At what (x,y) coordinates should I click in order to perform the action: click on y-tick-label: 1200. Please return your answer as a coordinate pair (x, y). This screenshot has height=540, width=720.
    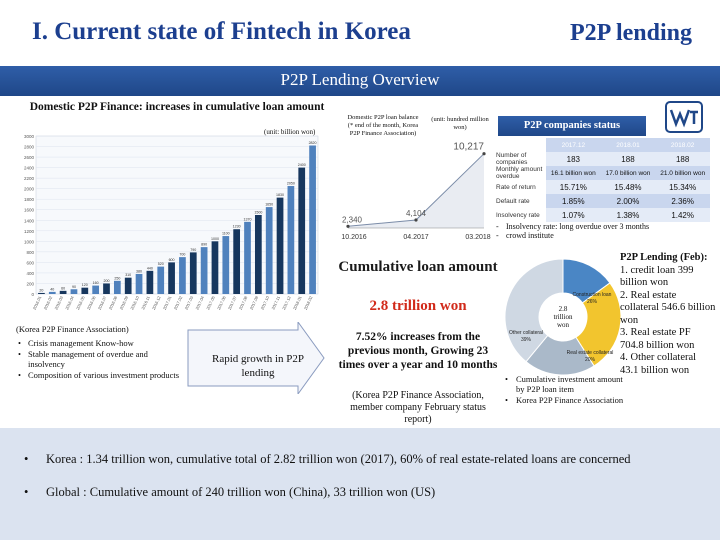
    Looking at the image, I should click on (29, 231).